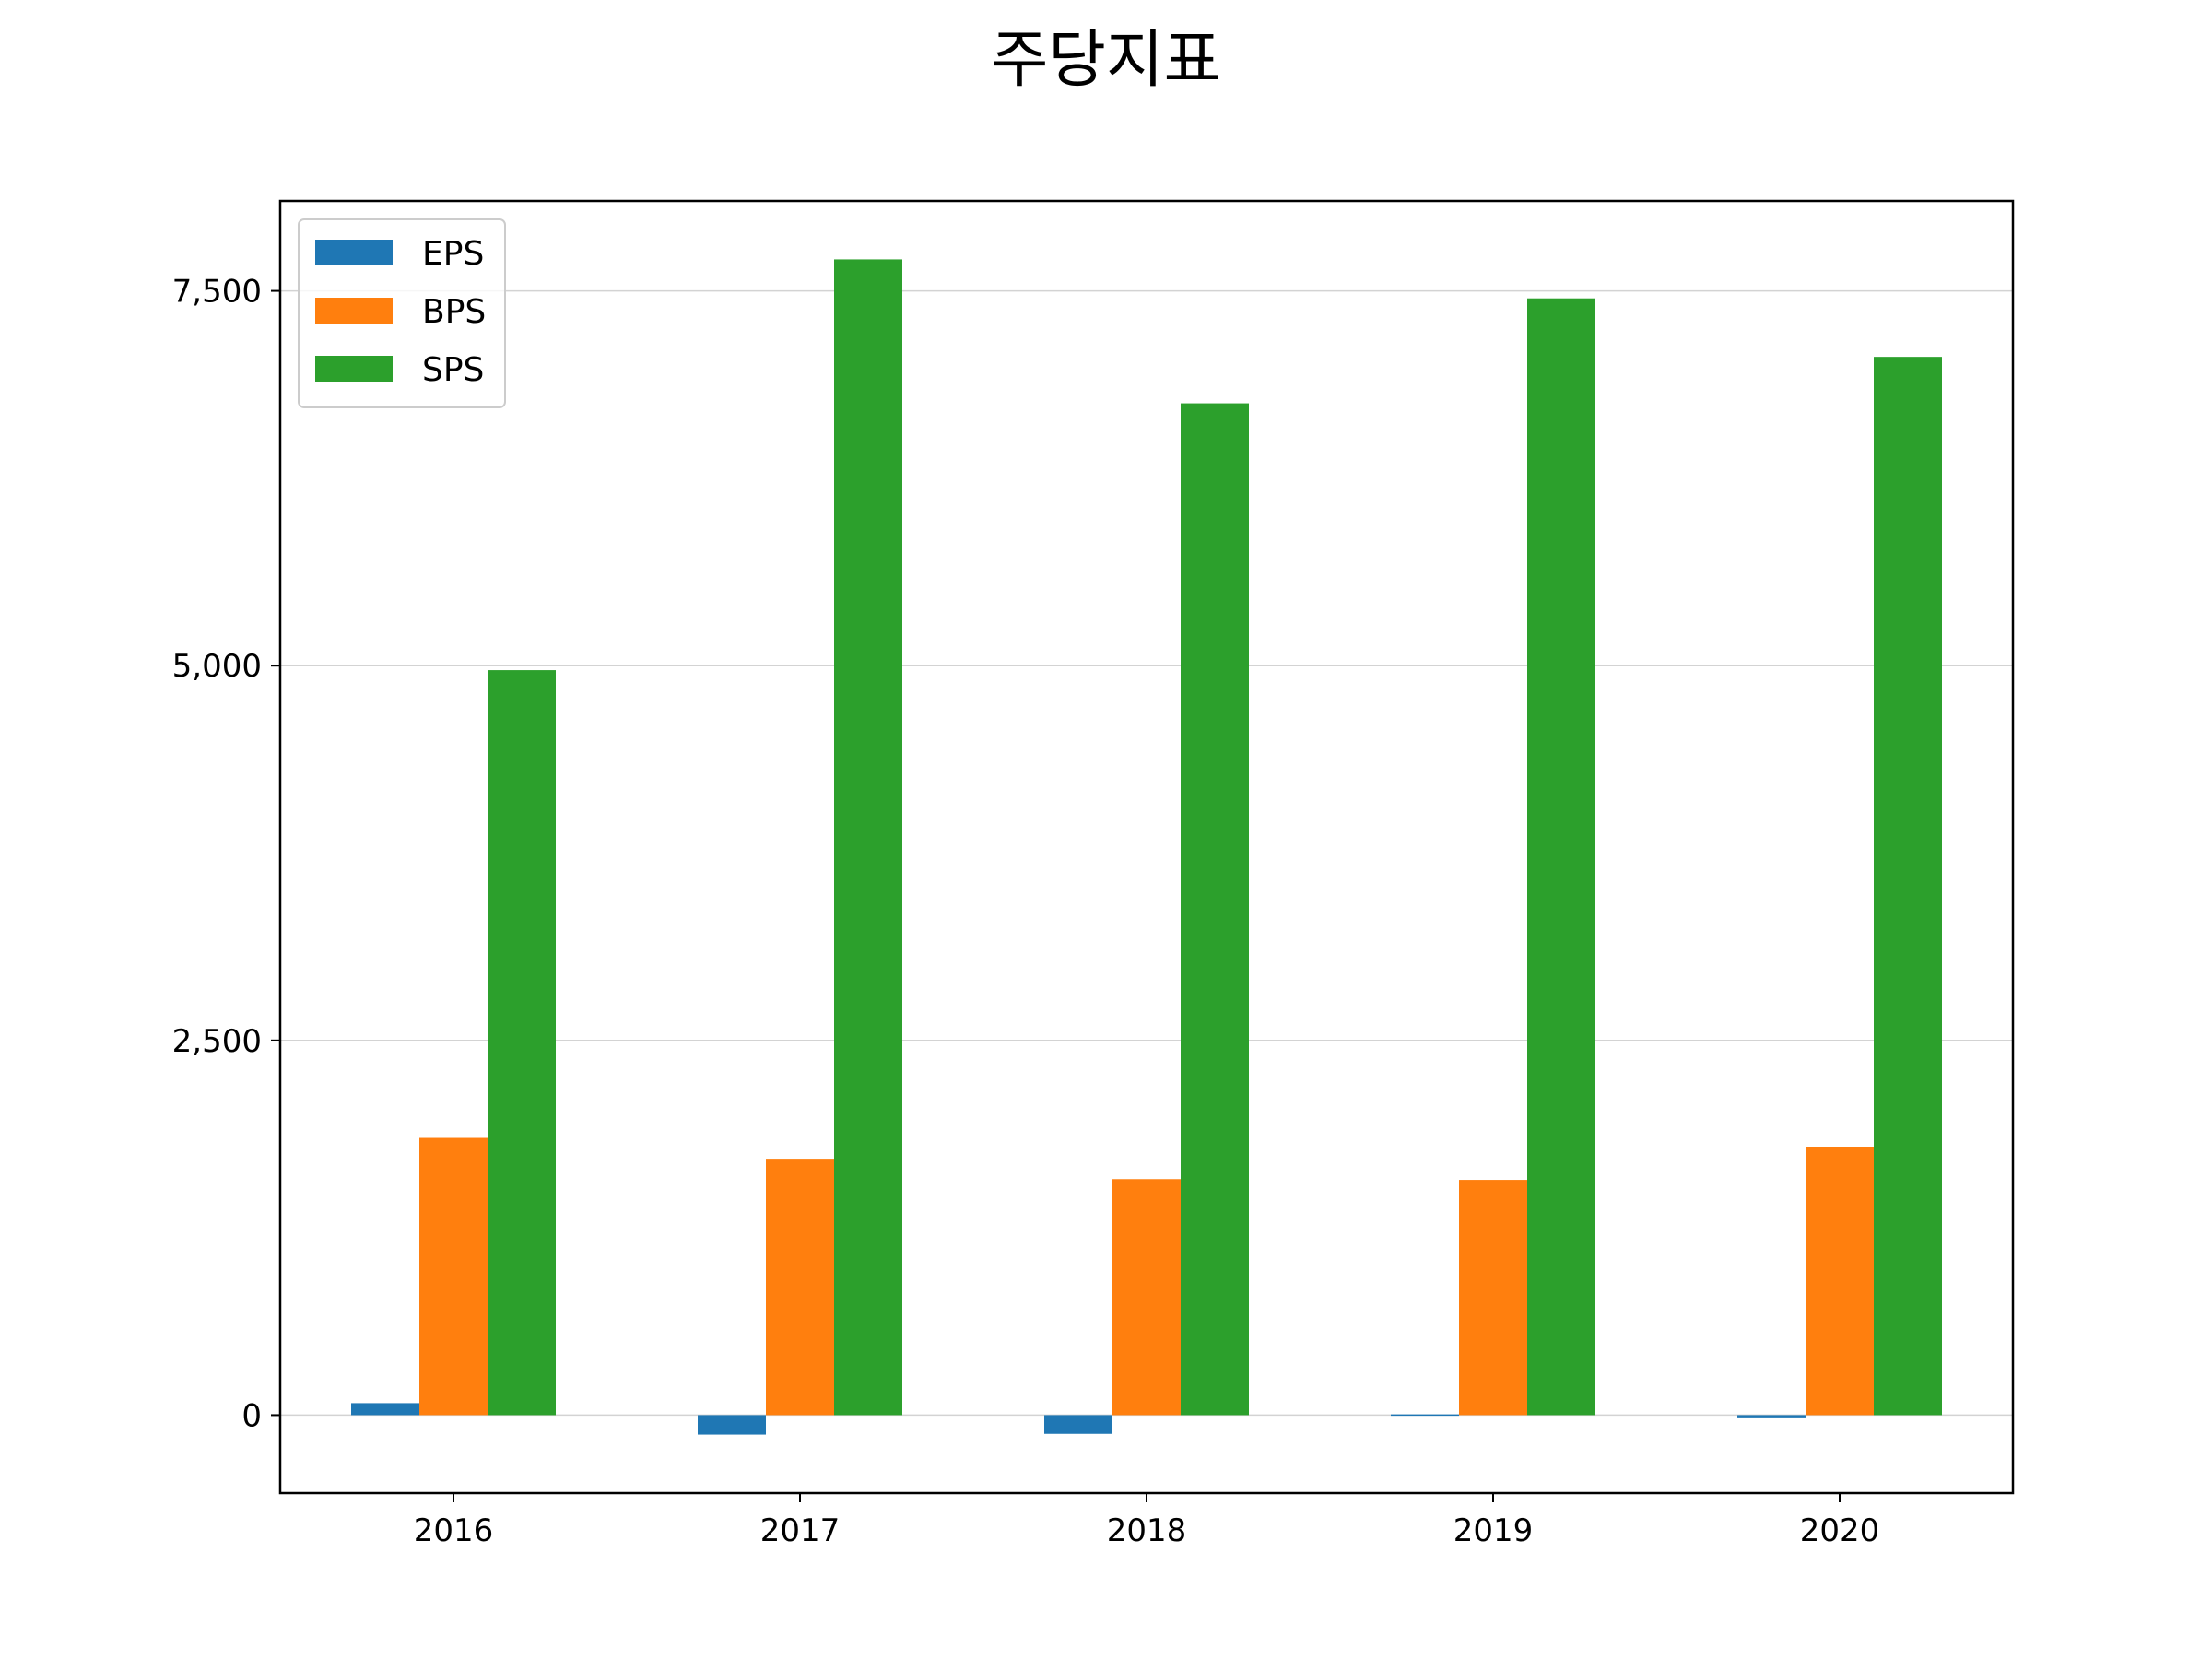 The height and width of the screenshot is (1659, 2212). Describe the element at coordinates (354, 252) in the screenshot. I see `legend-swatch-eps` at that location.